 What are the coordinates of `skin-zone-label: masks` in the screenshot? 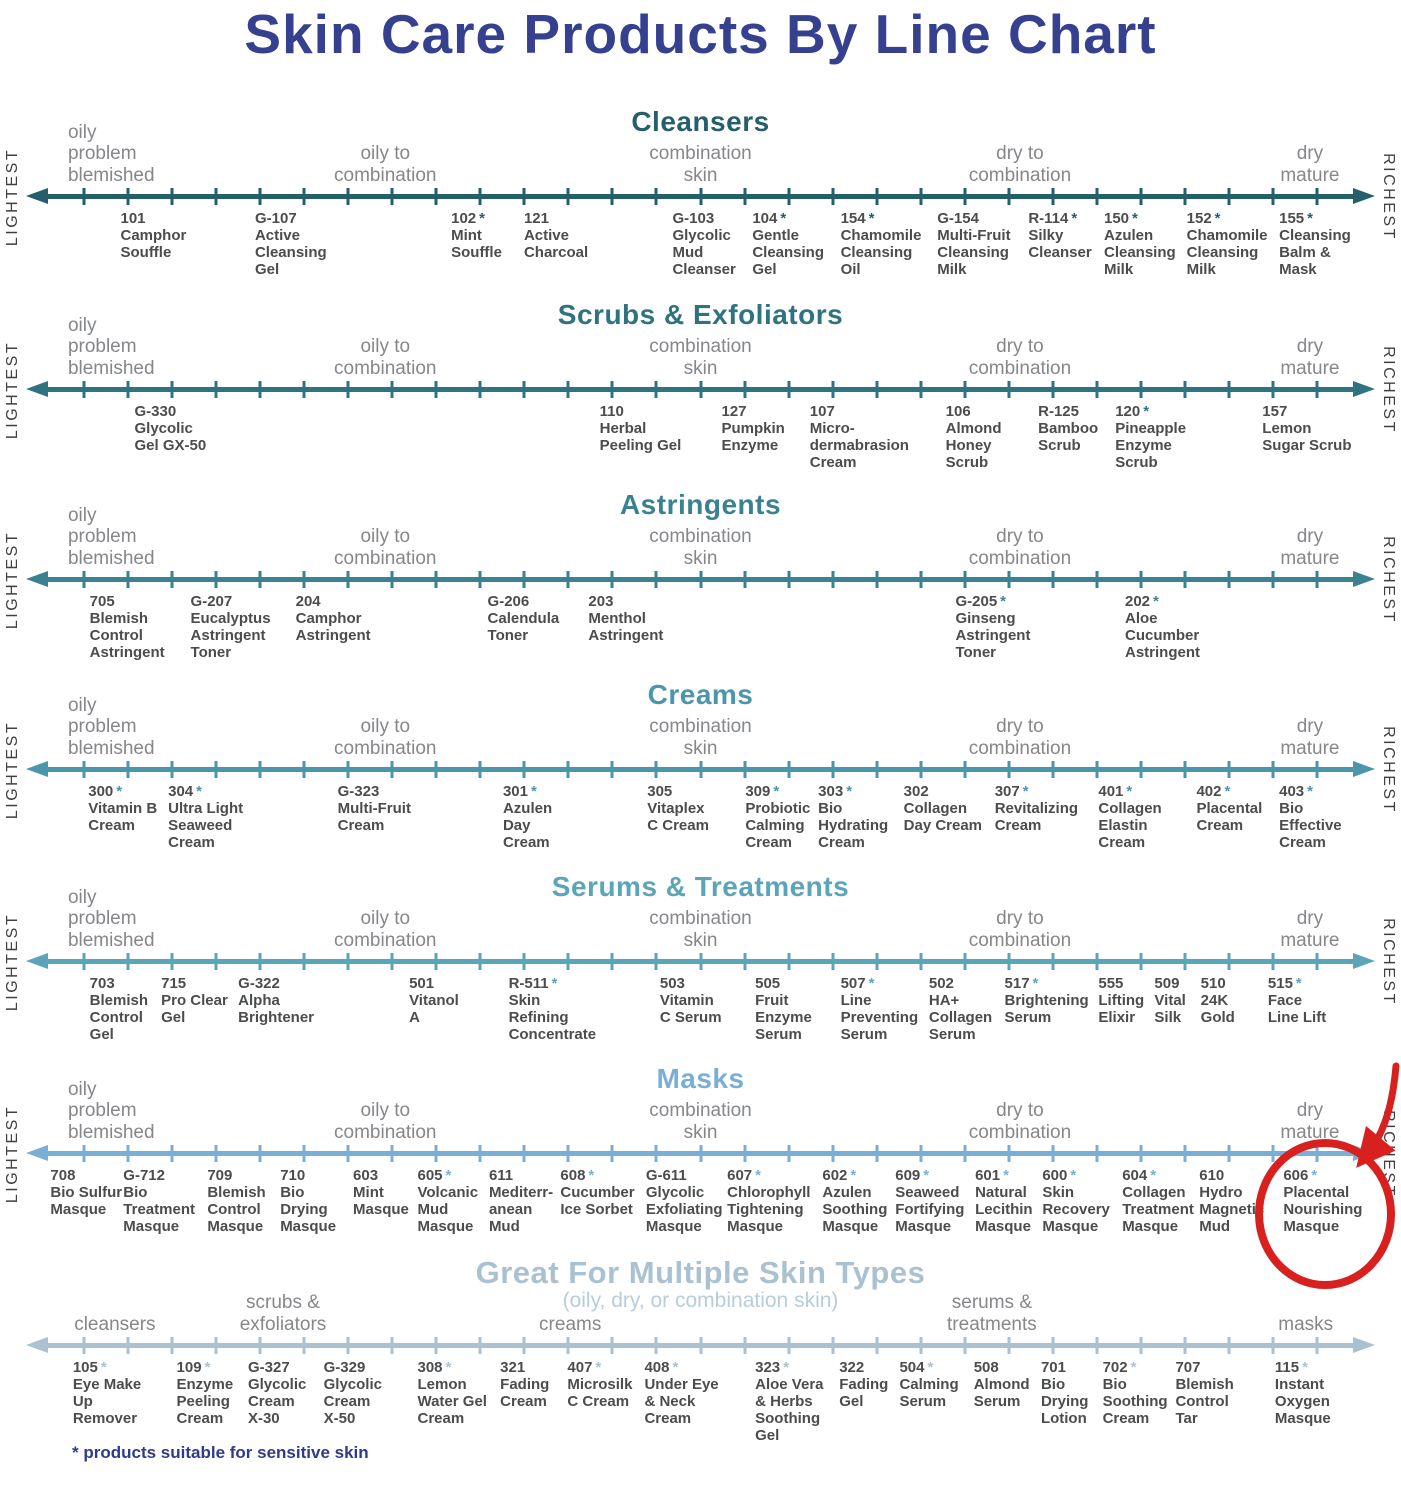 It's located at (1306, 1324).